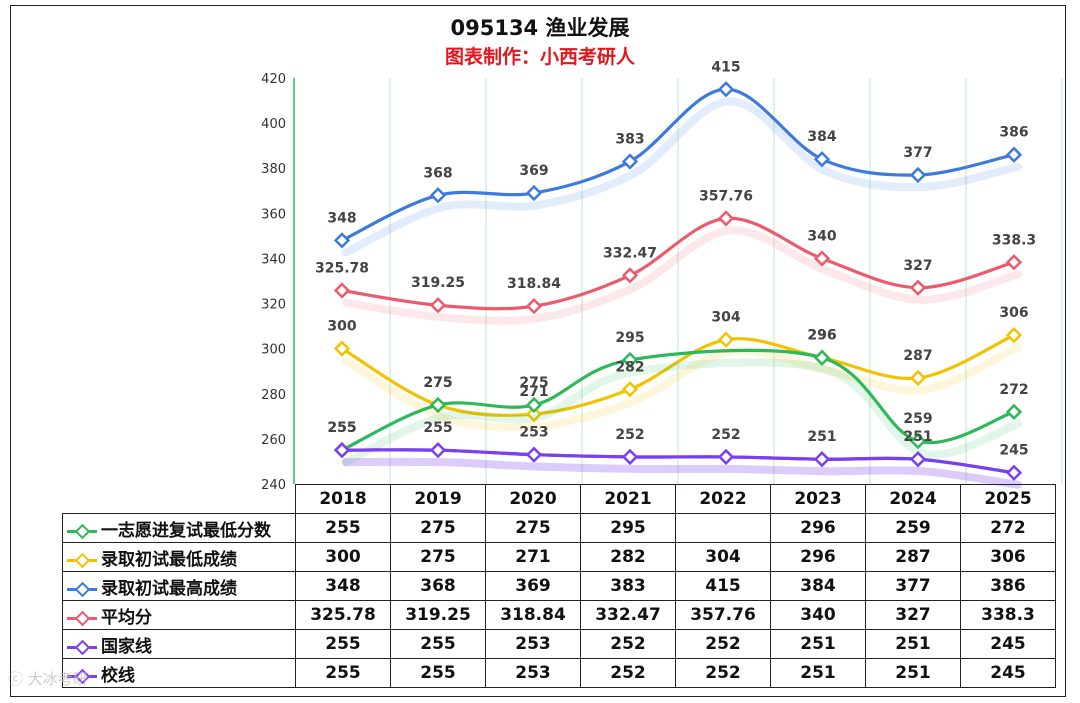  Describe the element at coordinates (726, 196) in the screenshot. I see `series-3-data-label: 357.76` at that location.